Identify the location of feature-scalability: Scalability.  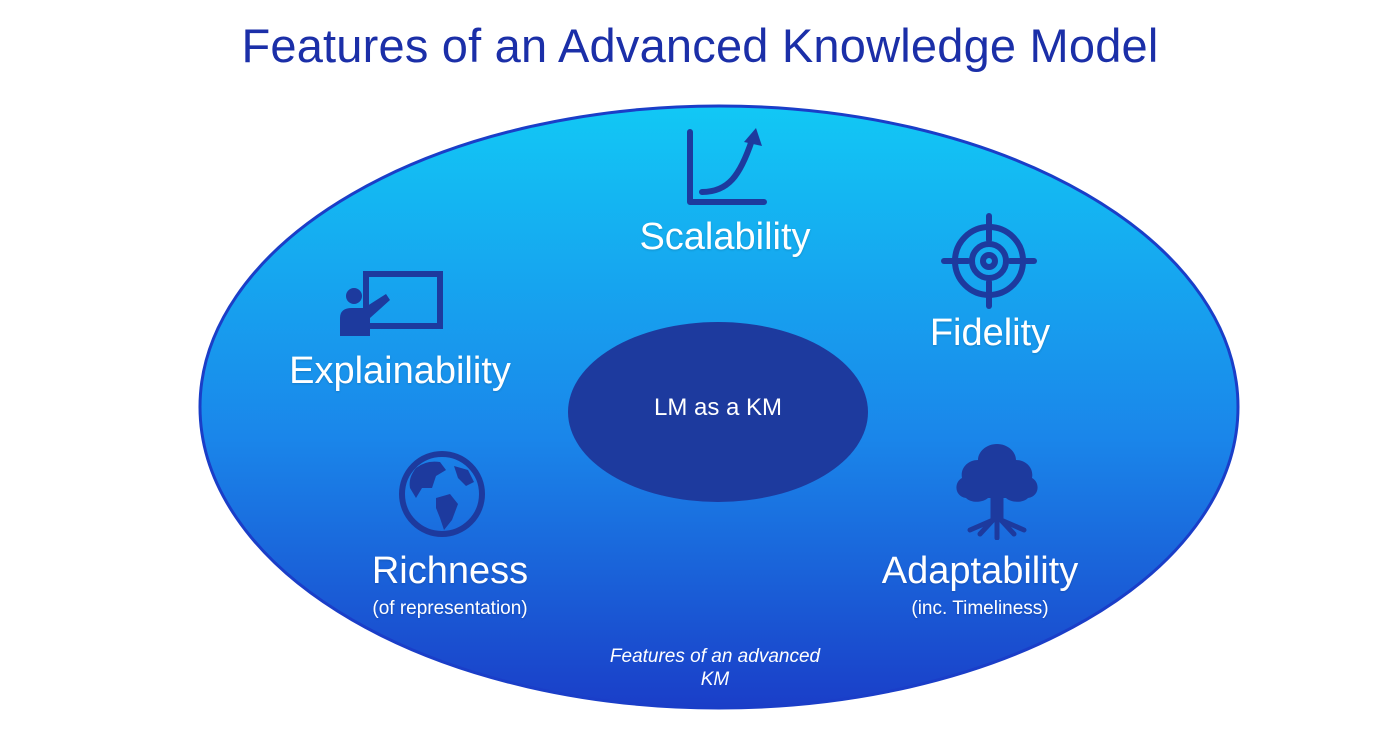
(725, 237).